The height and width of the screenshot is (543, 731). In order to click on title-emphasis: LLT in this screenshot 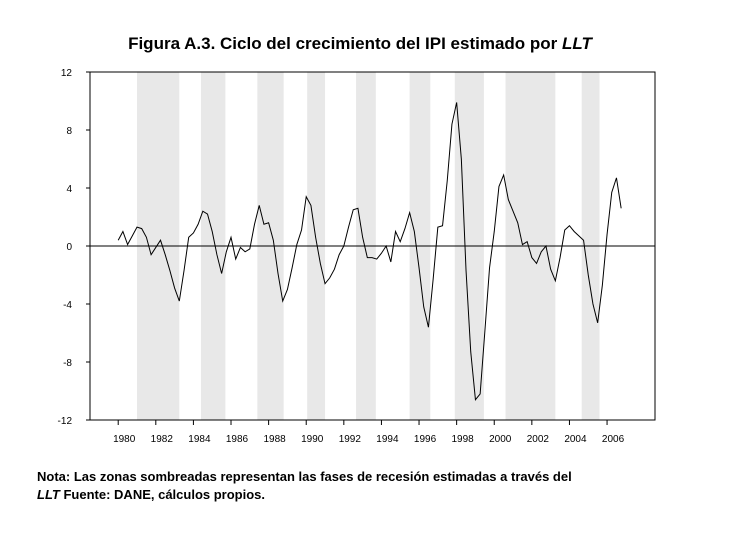, I will do `click(578, 43)`.